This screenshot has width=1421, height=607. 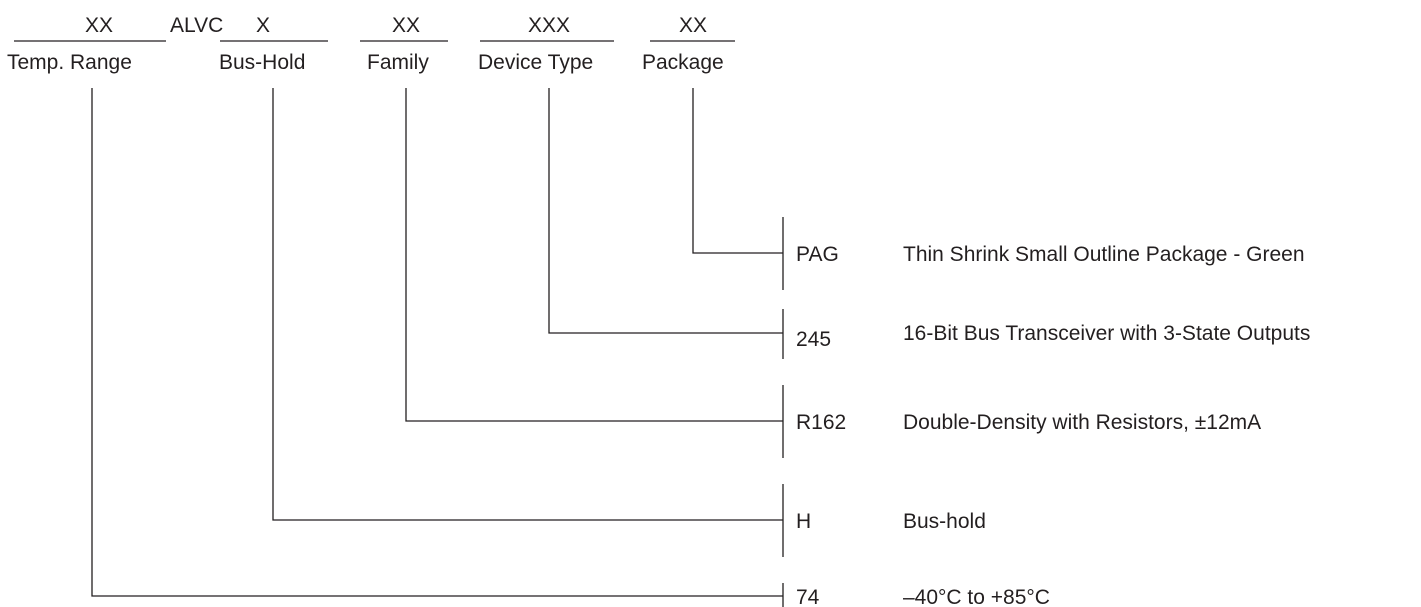 I want to click on package-connector, so click(x=737, y=171).